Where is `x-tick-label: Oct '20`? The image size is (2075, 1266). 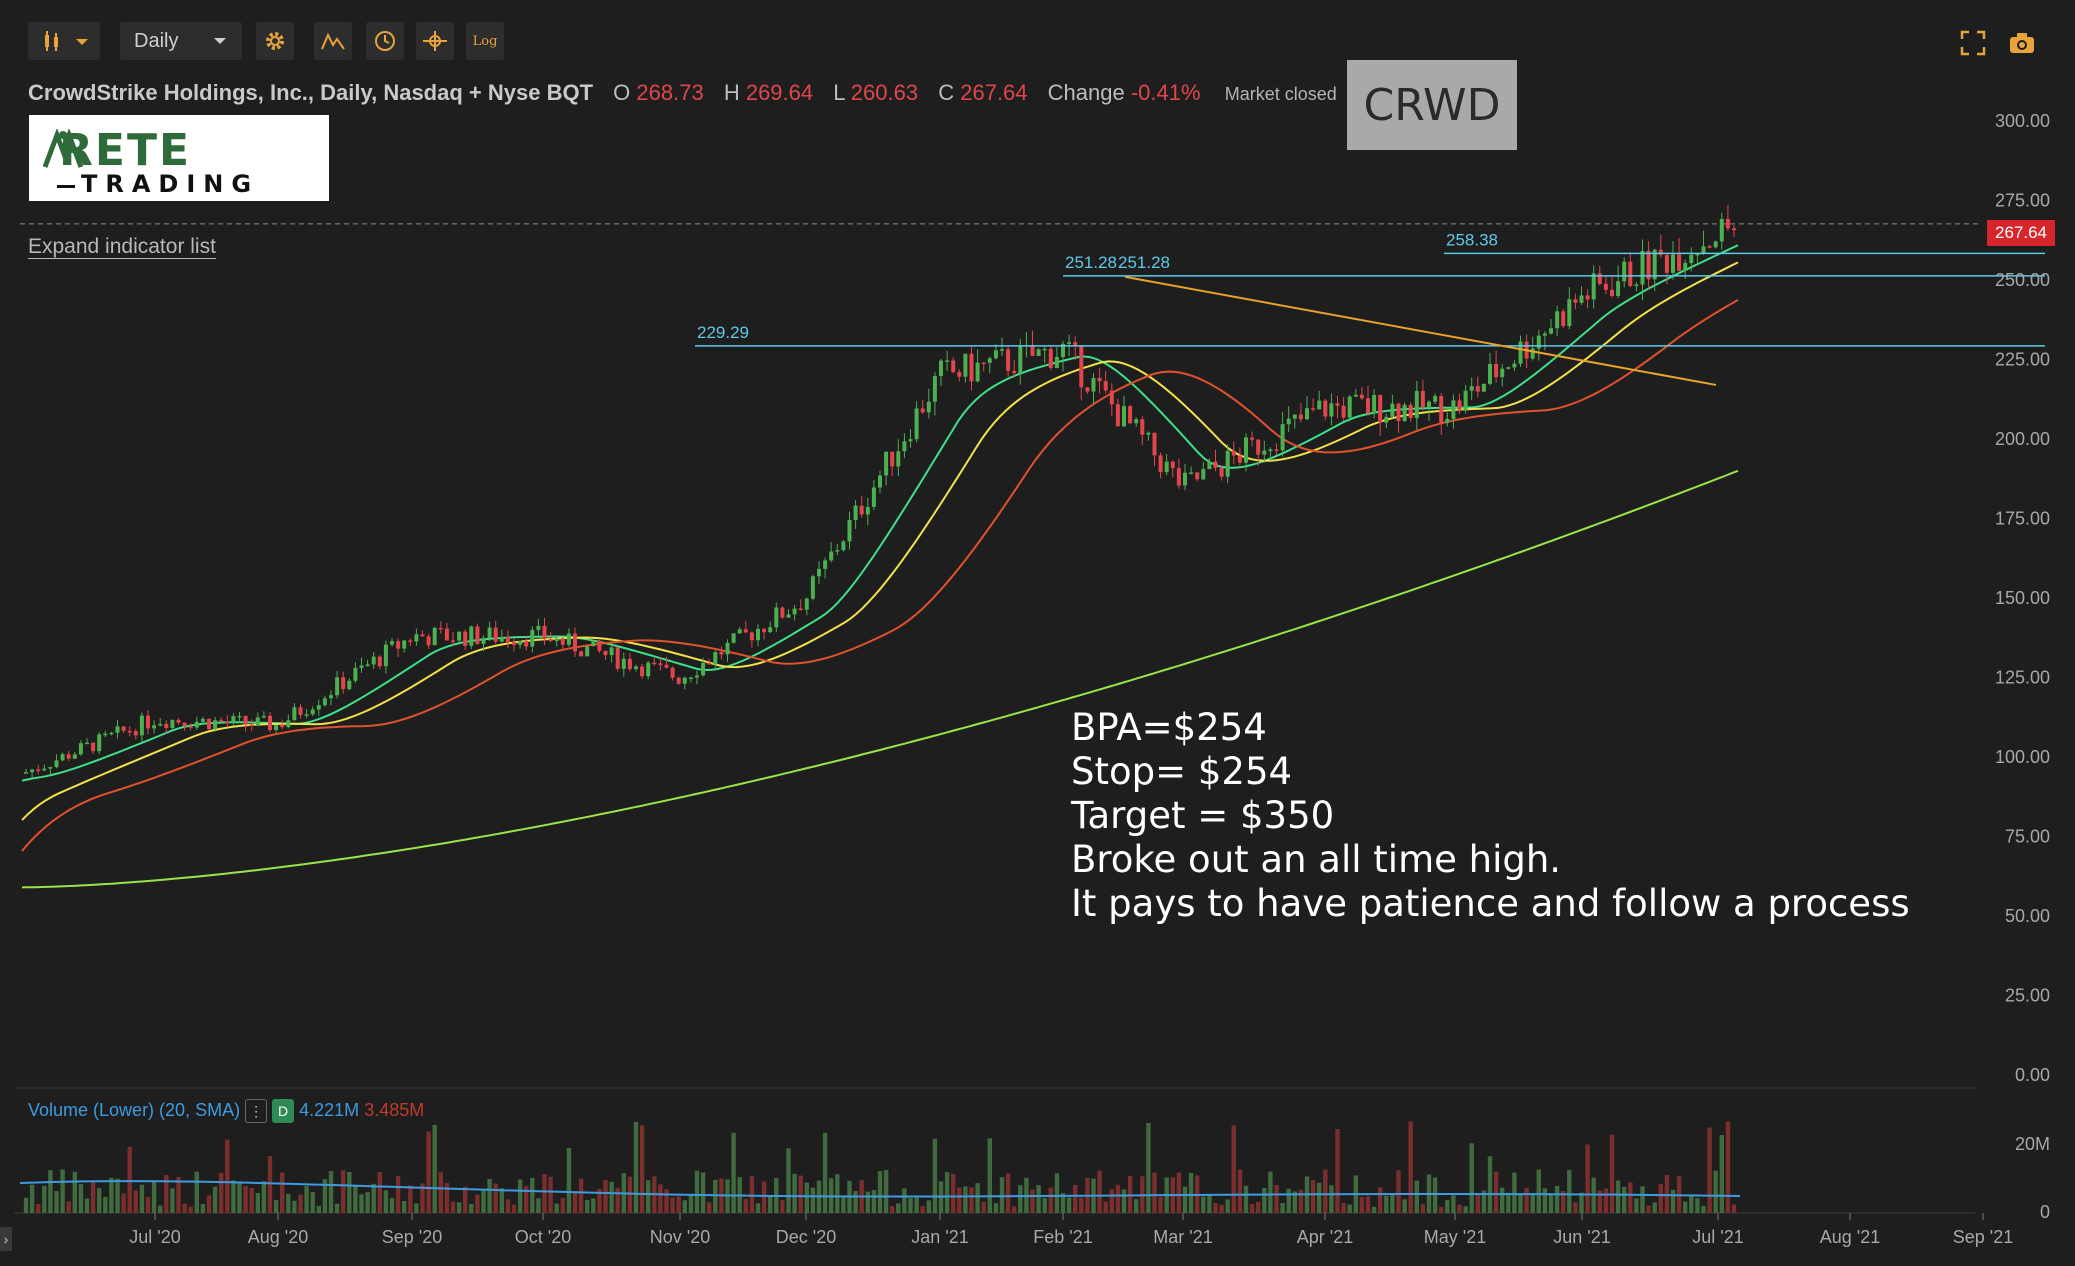 x-tick-label: Oct '20 is located at coordinates (543, 1237).